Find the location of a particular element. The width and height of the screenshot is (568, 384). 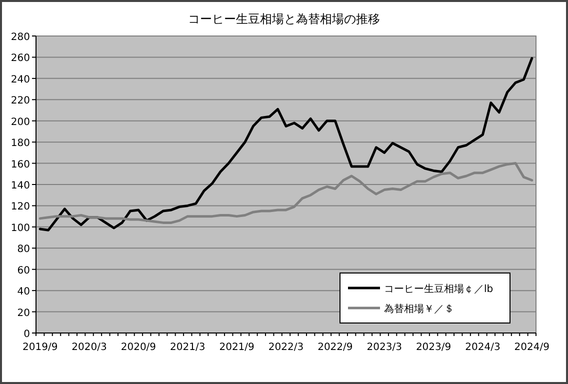

x-tick-label: 2021/9 is located at coordinates (236, 347).